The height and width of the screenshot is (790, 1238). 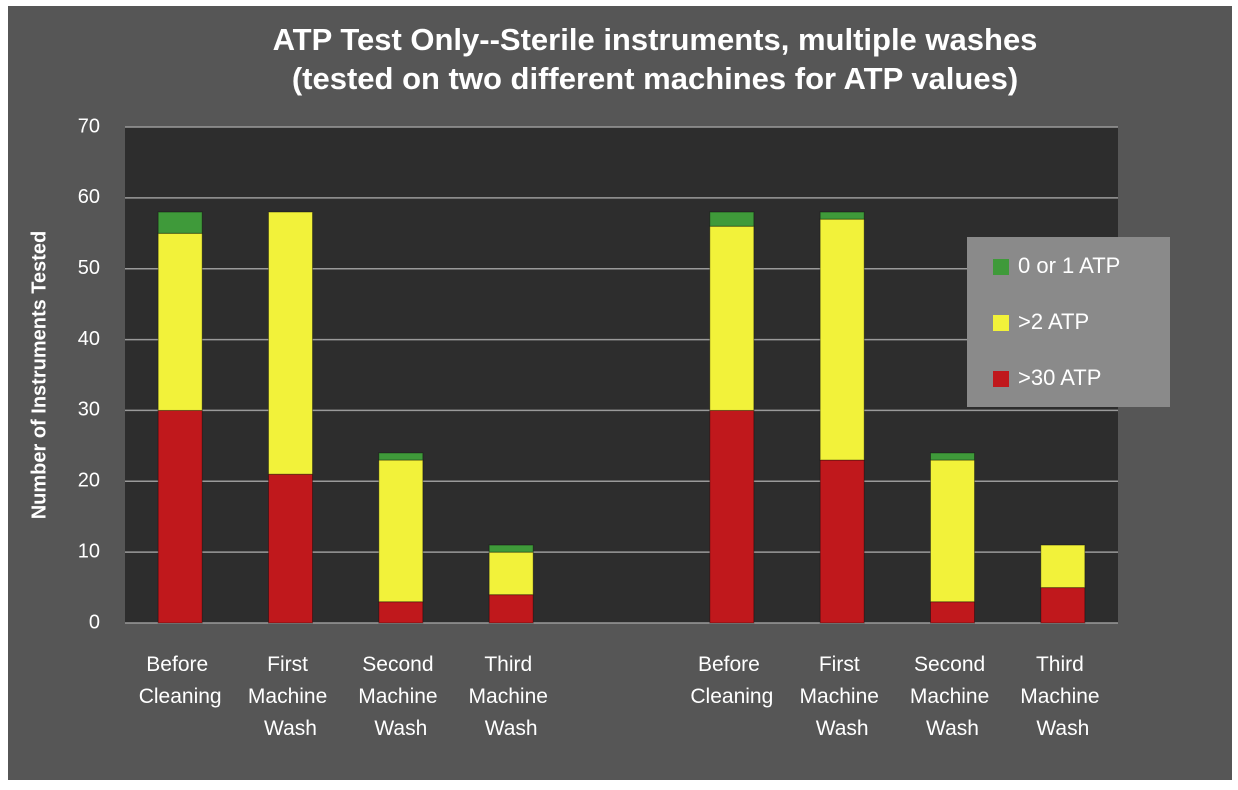 I want to click on y-axis-label: Number of Instruments Tested, so click(x=39, y=375).